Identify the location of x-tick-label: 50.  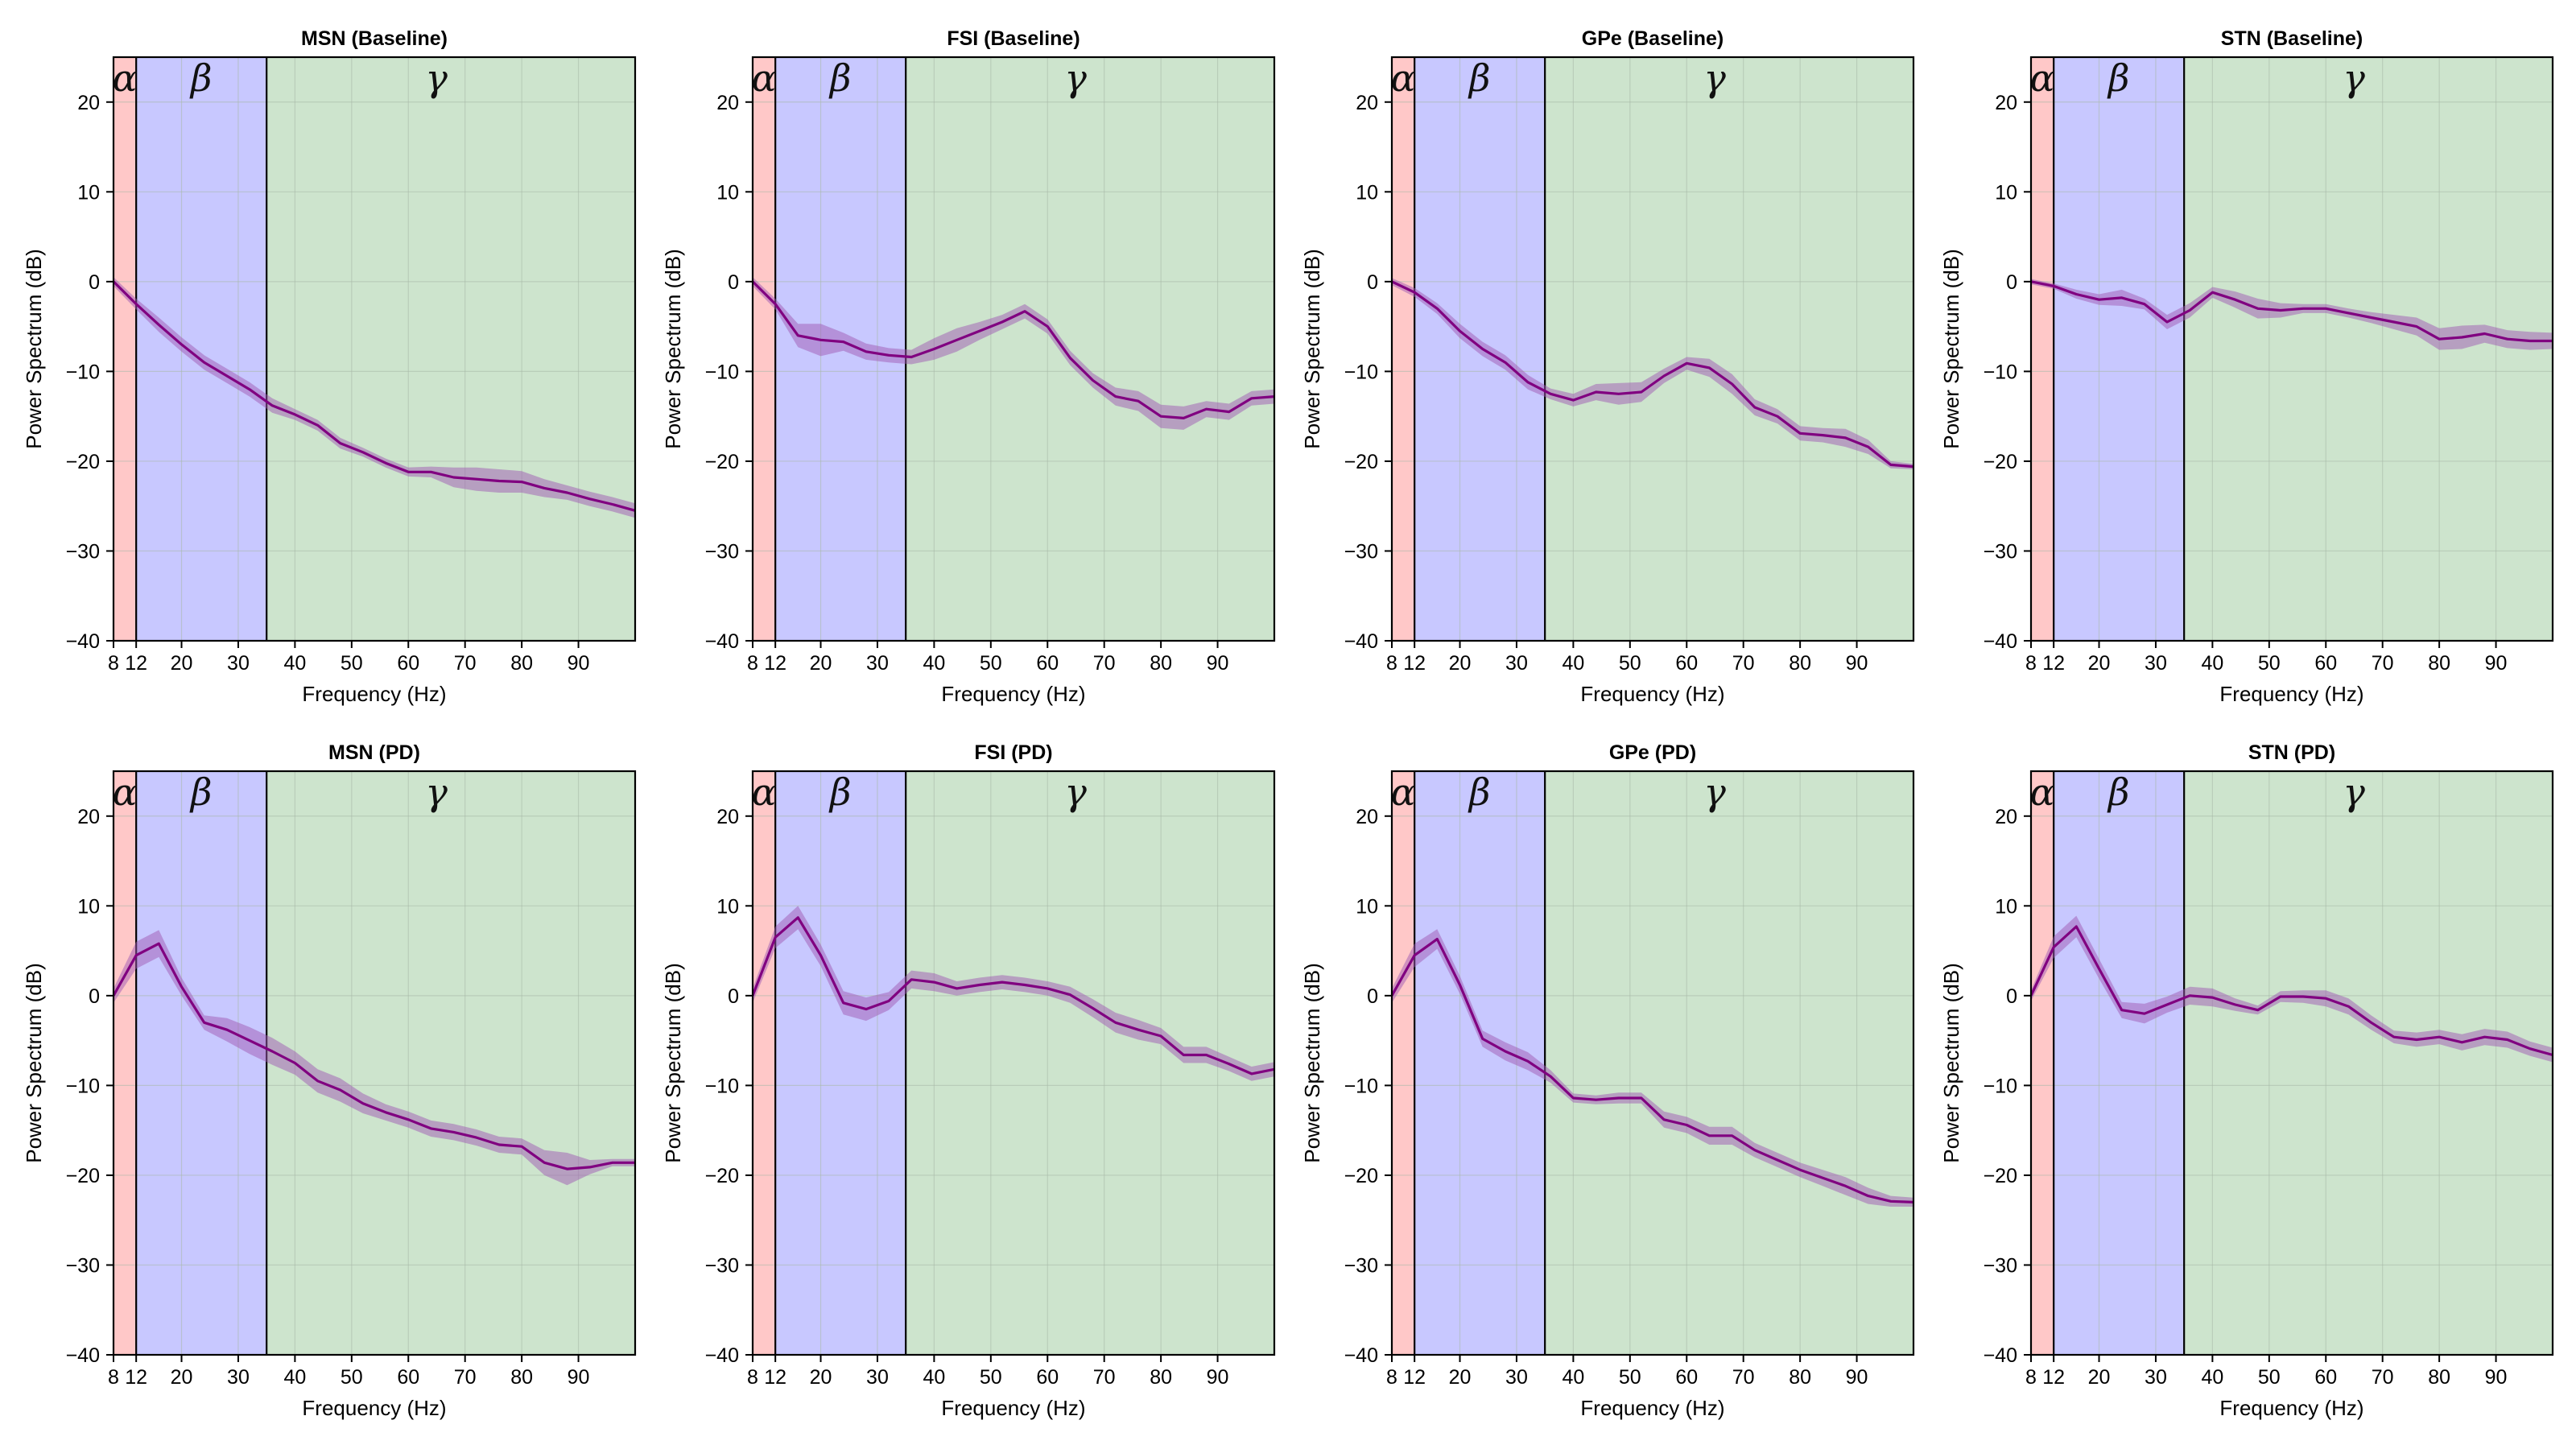
(991, 663).